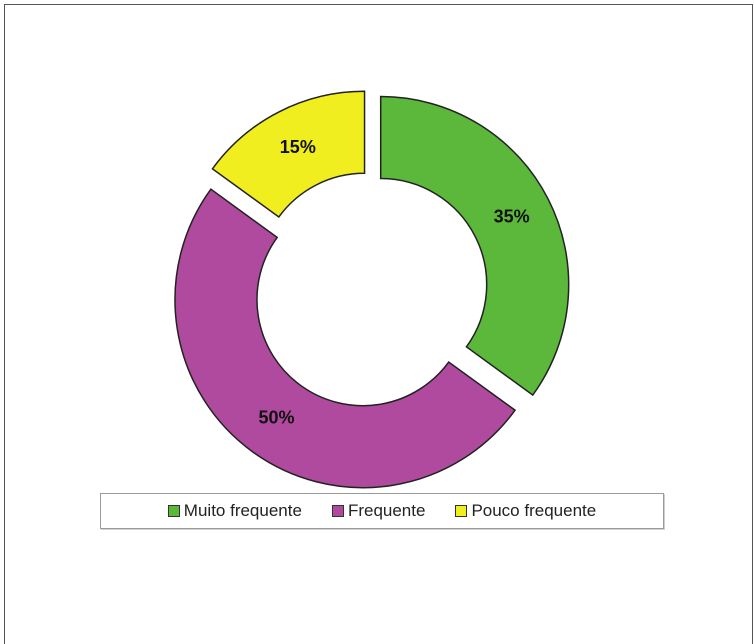  I want to click on slice-pouco-frequente, so click(288, 154).